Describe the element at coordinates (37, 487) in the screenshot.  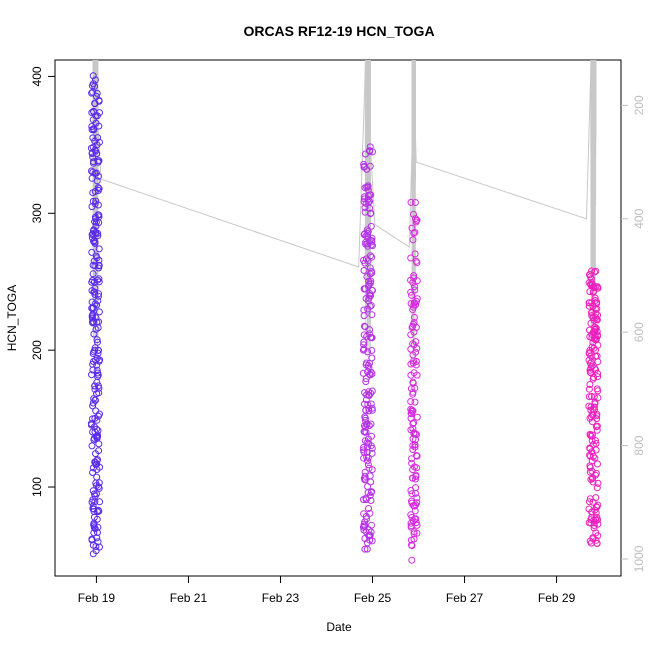
I see `y-tick-label: 100` at that location.